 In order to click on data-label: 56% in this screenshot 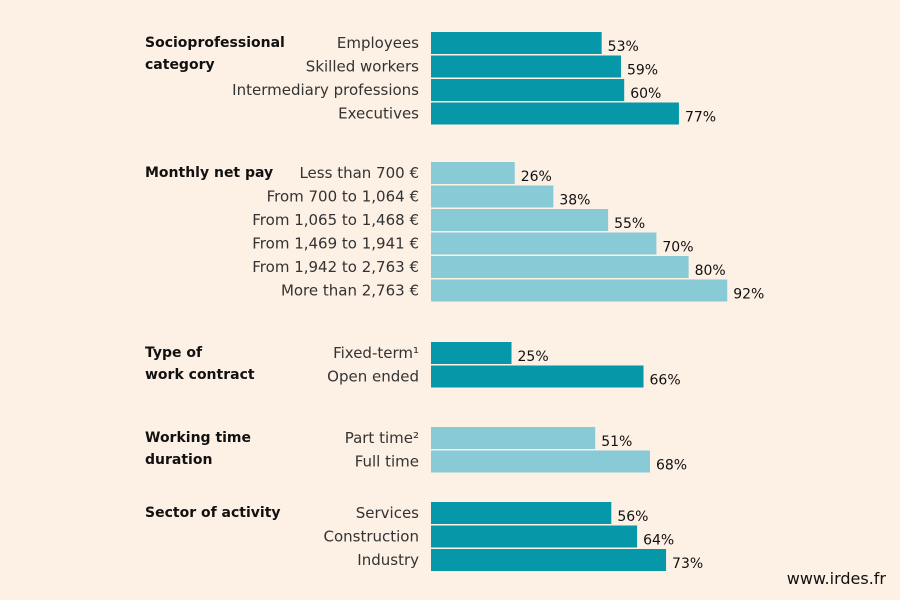, I will do `click(632, 517)`.